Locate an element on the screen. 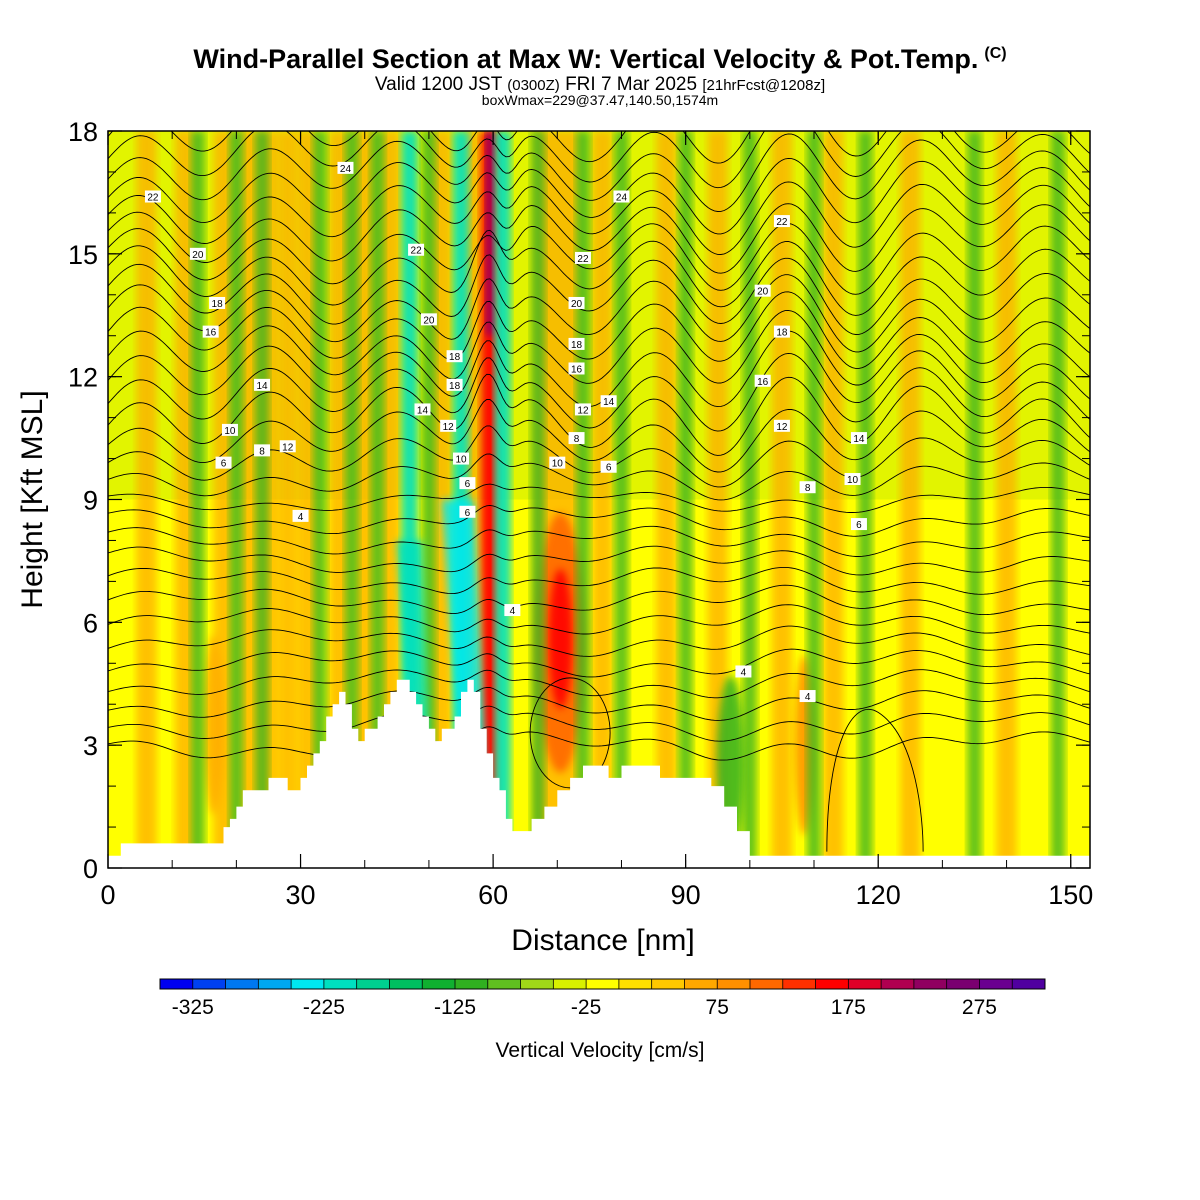 This screenshot has height=1200, width=1200. y-tick-label: 0 is located at coordinates (90, 869).